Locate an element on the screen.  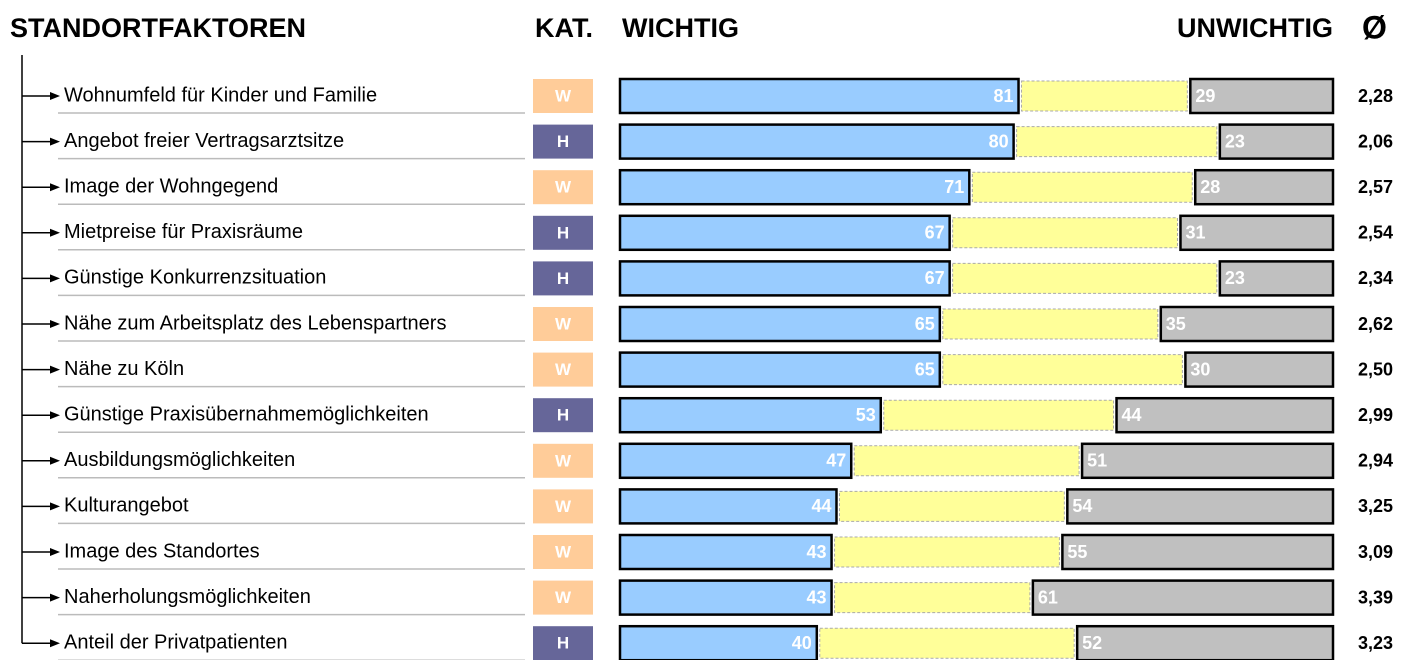
value-label: 40 is located at coordinates (802, 643).